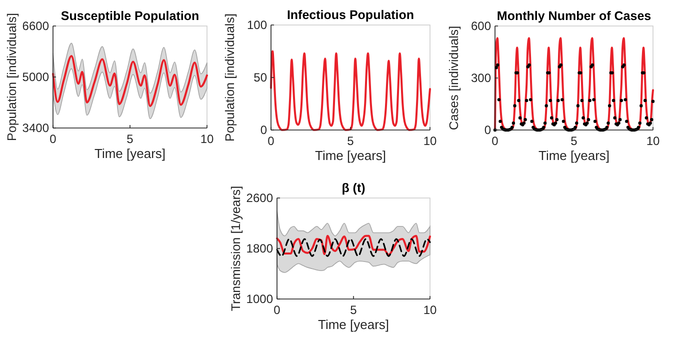 The width and height of the screenshot is (677, 343). I want to click on y-tick-label: 3400, so click(36, 128).